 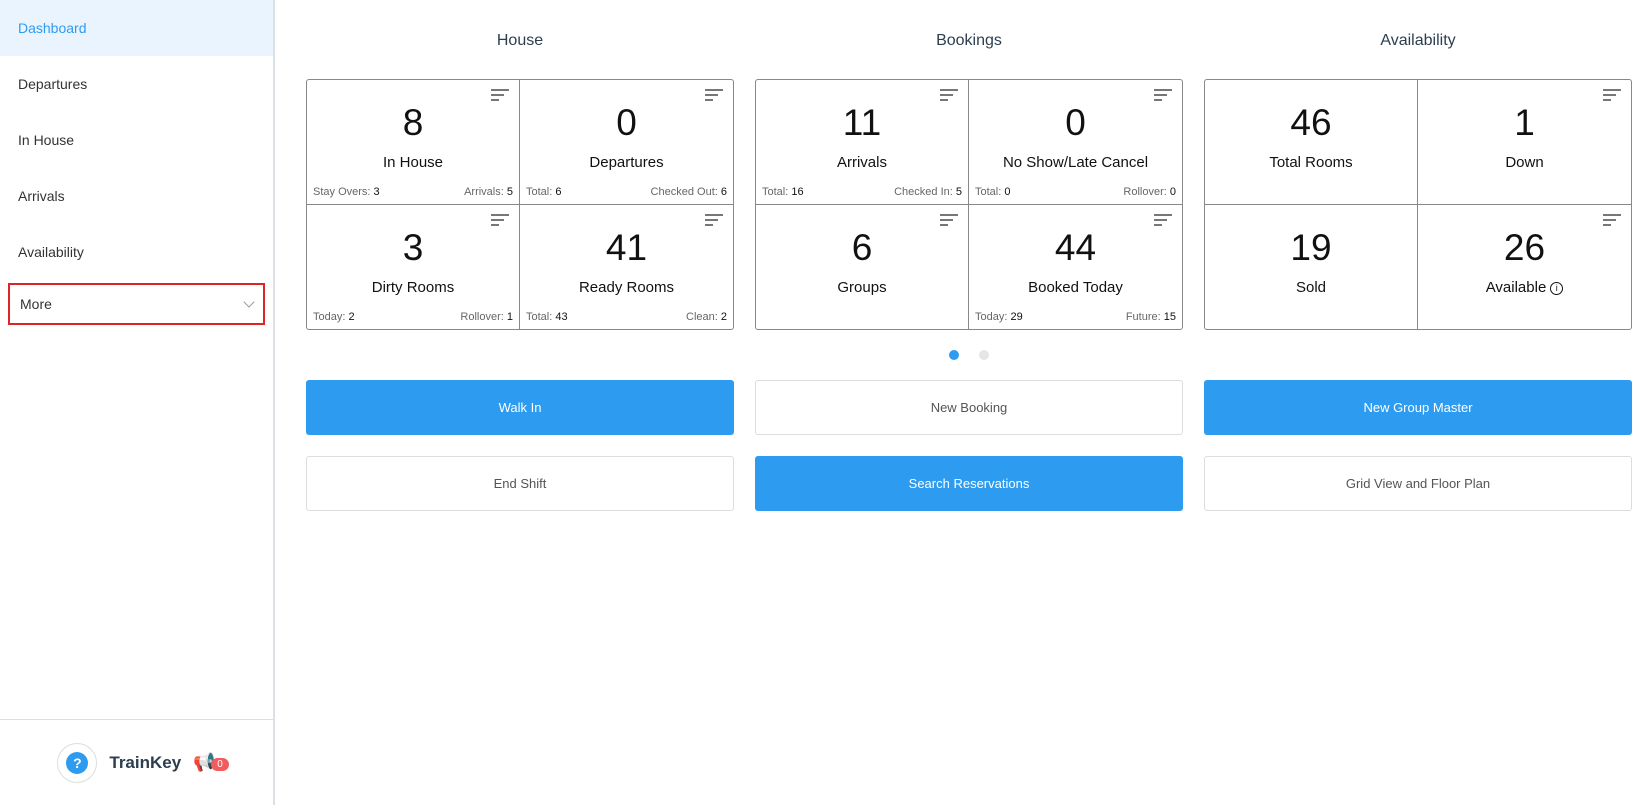 What do you see at coordinates (1075, 247) in the screenshot?
I see `stat-value: 44` at bounding box center [1075, 247].